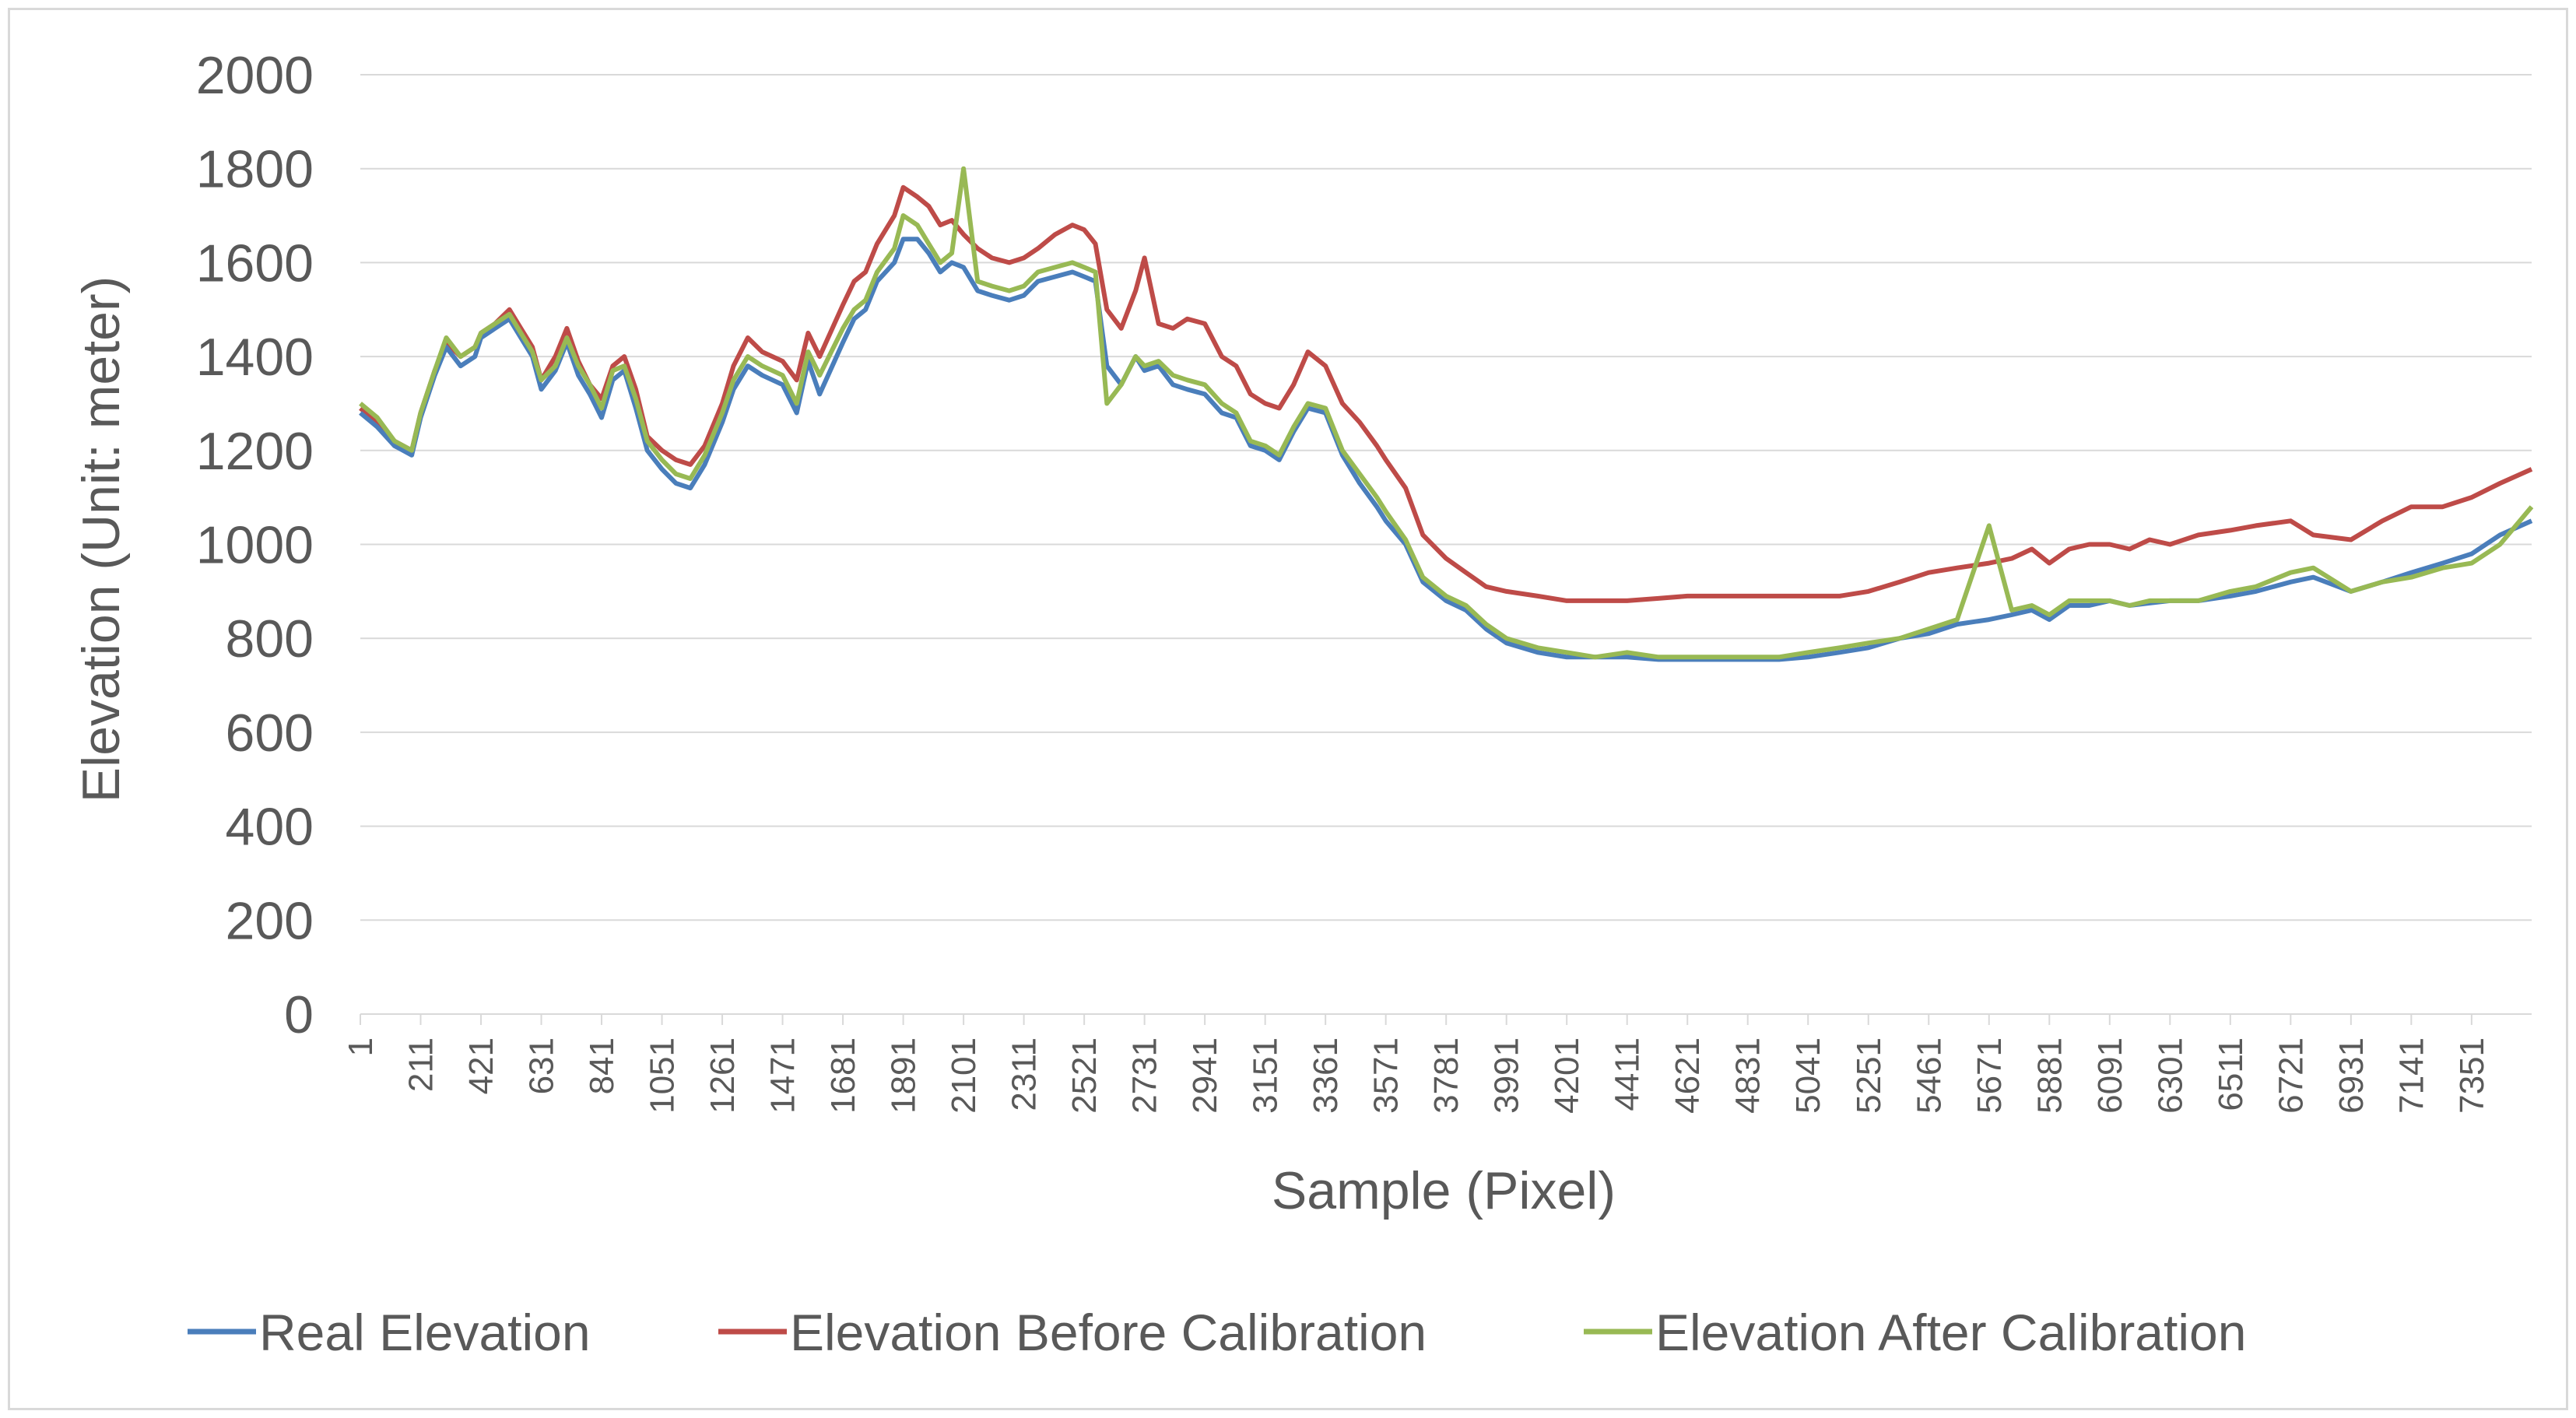 This screenshot has height=1418, width=2576. Describe the element at coordinates (2170, 1075) in the screenshot. I see `x-tick-label: 6301` at that location.